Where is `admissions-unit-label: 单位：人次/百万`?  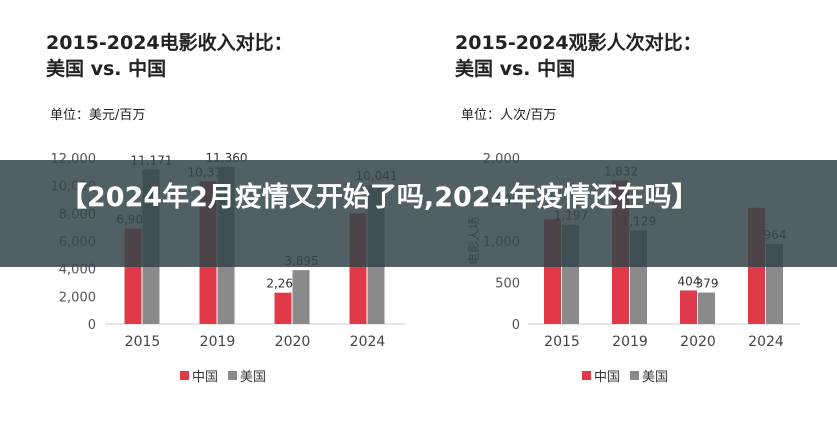
admissions-unit-label: 单位：人次/百万 is located at coordinates (509, 115).